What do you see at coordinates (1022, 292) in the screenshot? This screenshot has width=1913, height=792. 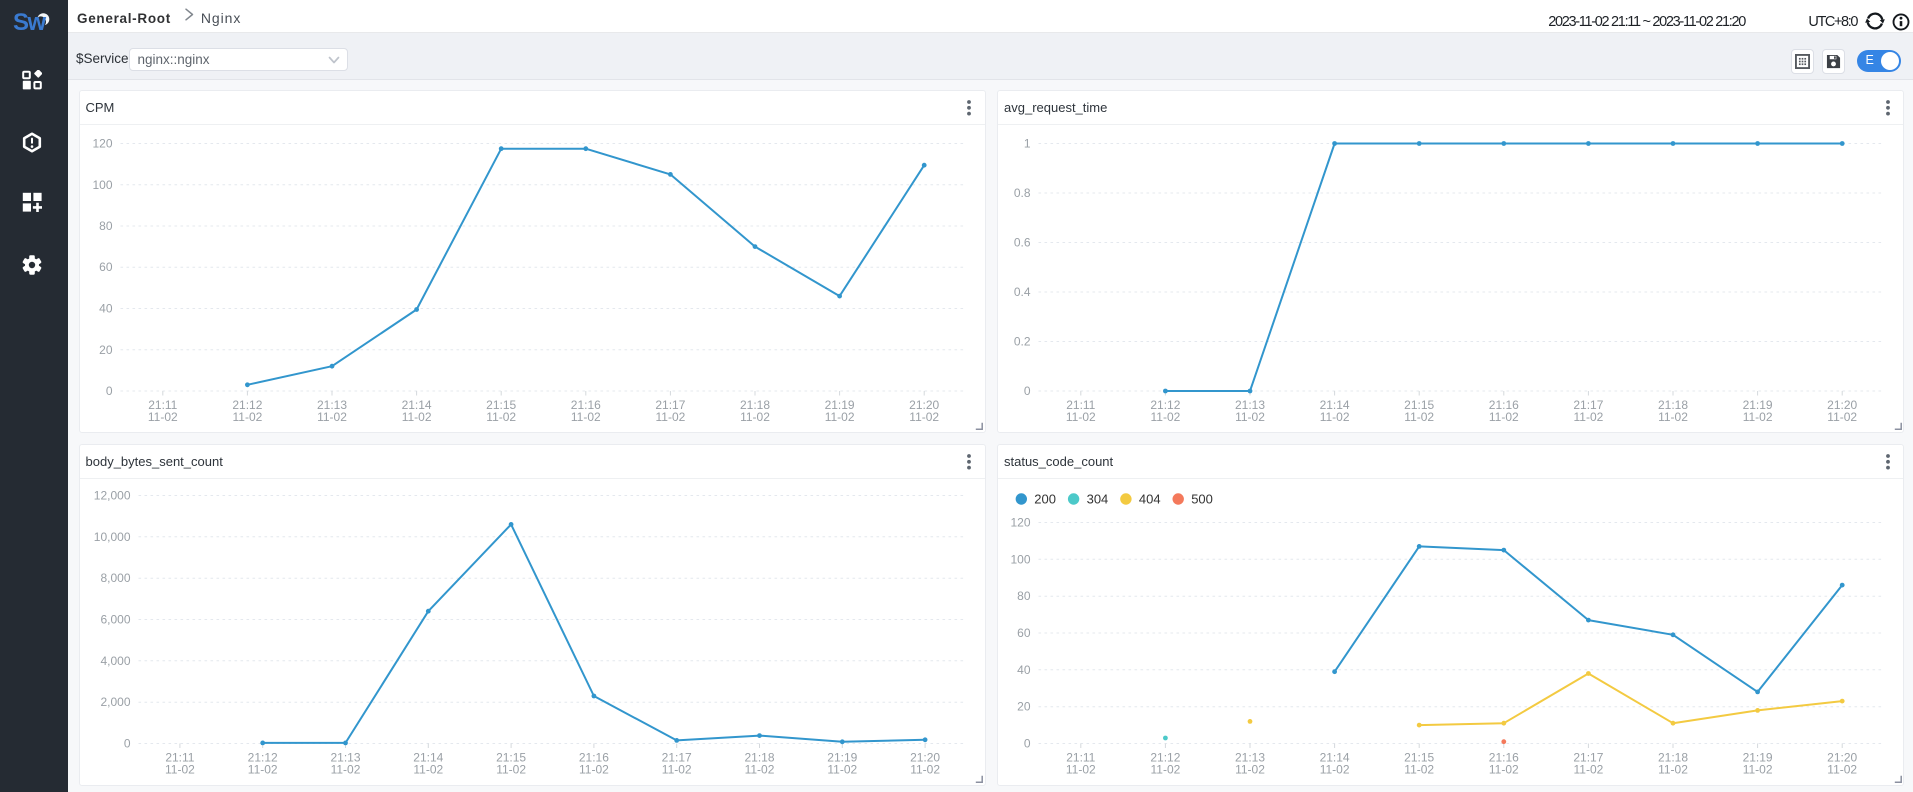 I see `svg-text: 0.4` at bounding box center [1022, 292].